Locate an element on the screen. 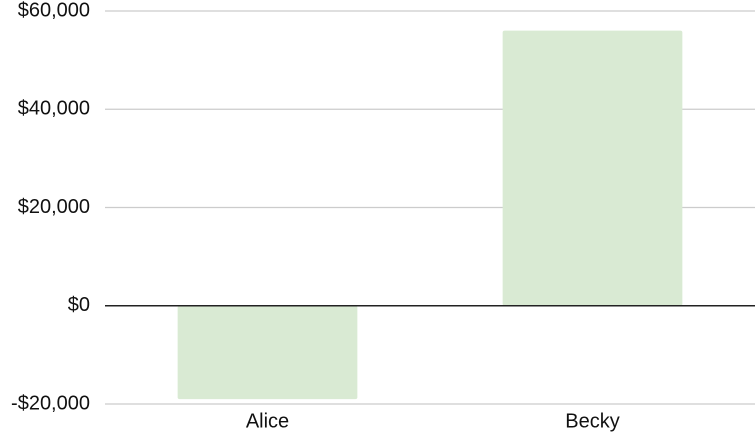  bar-alice is located at coordinates (267, 352).